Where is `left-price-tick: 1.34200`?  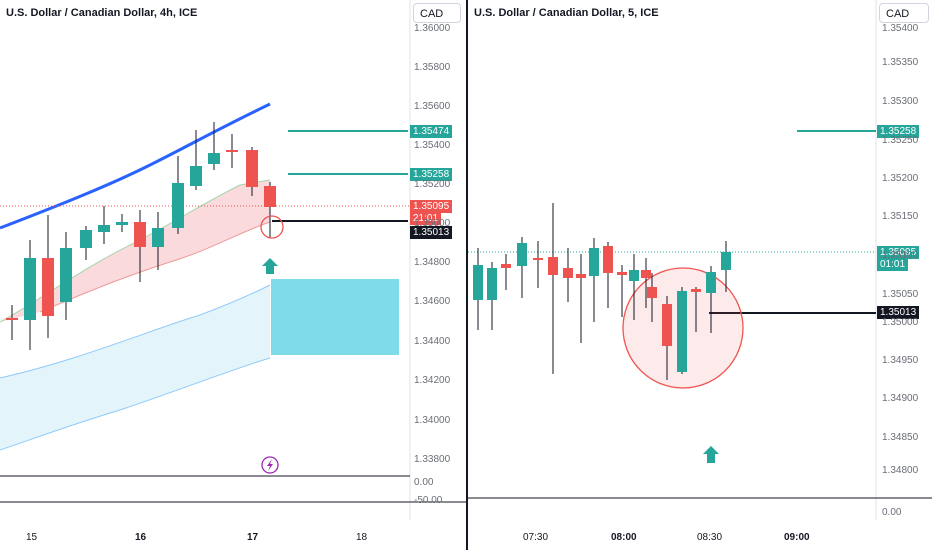
left-price-tick: 1.34200 is located at coordinates (432, 380).